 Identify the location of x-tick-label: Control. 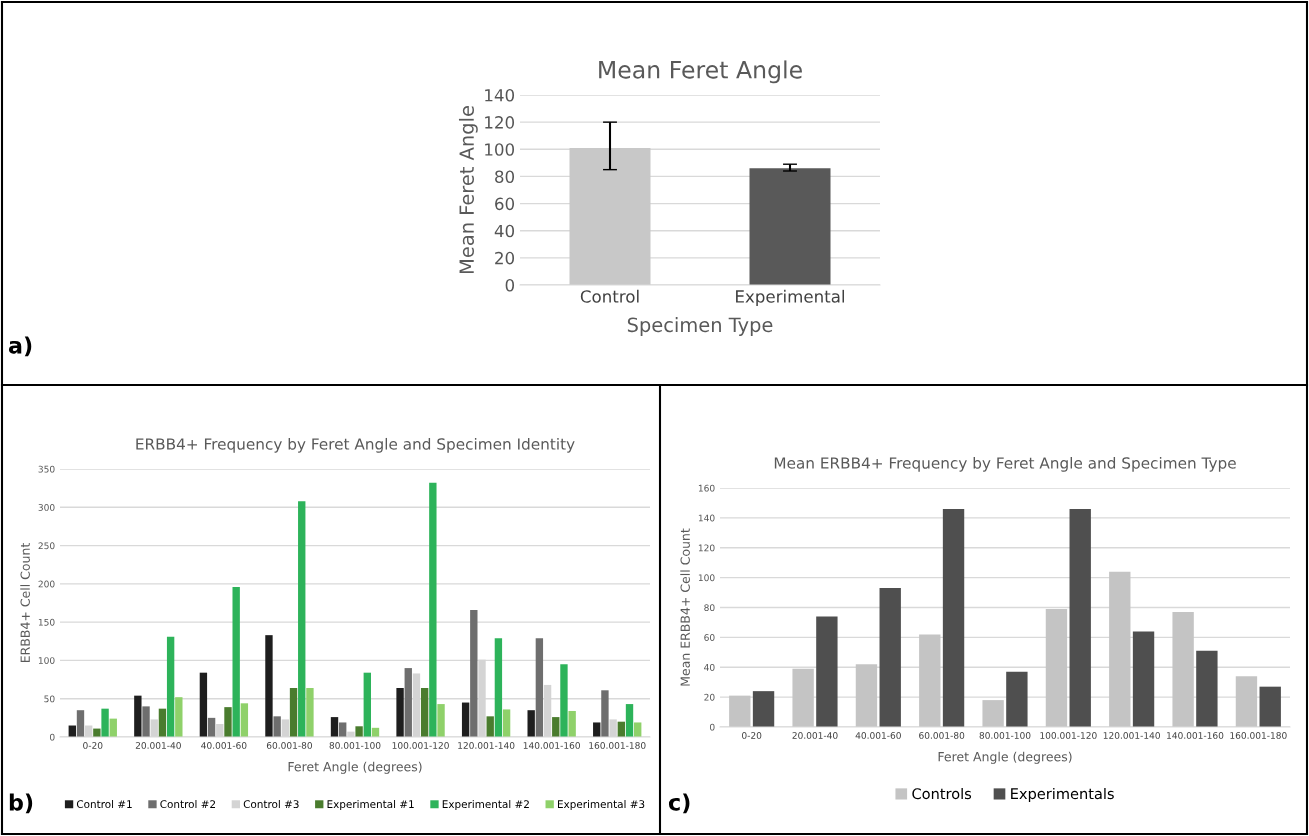
(609, 296).